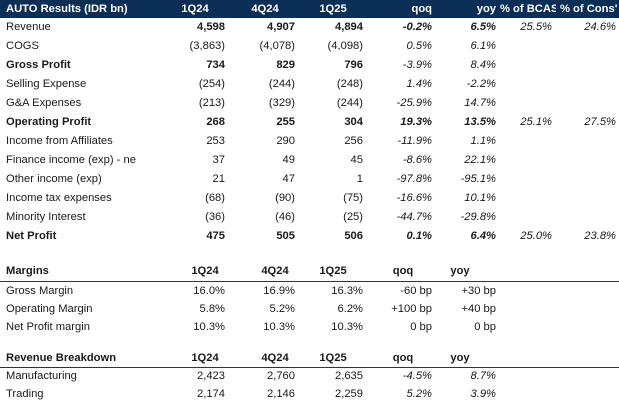 This screenshot has height=404, width=619. Describe the element at coordinates (480, 198) in the screenshot. I see `value-yoy: 10.1%` at that location.